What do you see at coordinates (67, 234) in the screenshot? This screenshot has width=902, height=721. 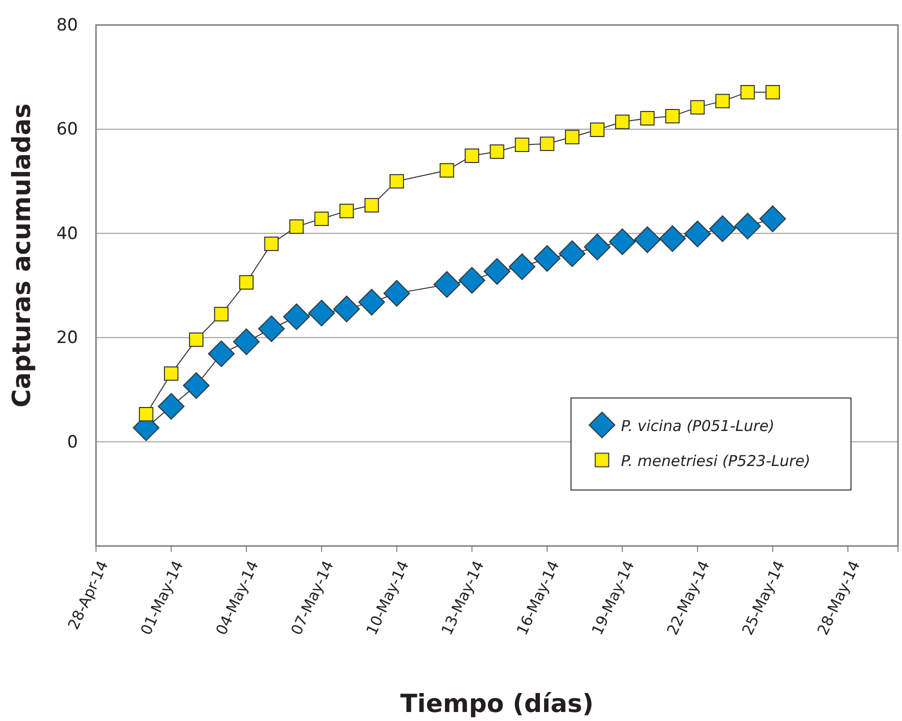 I see `y-tick-label: 40` at bounding box center [67, 234].